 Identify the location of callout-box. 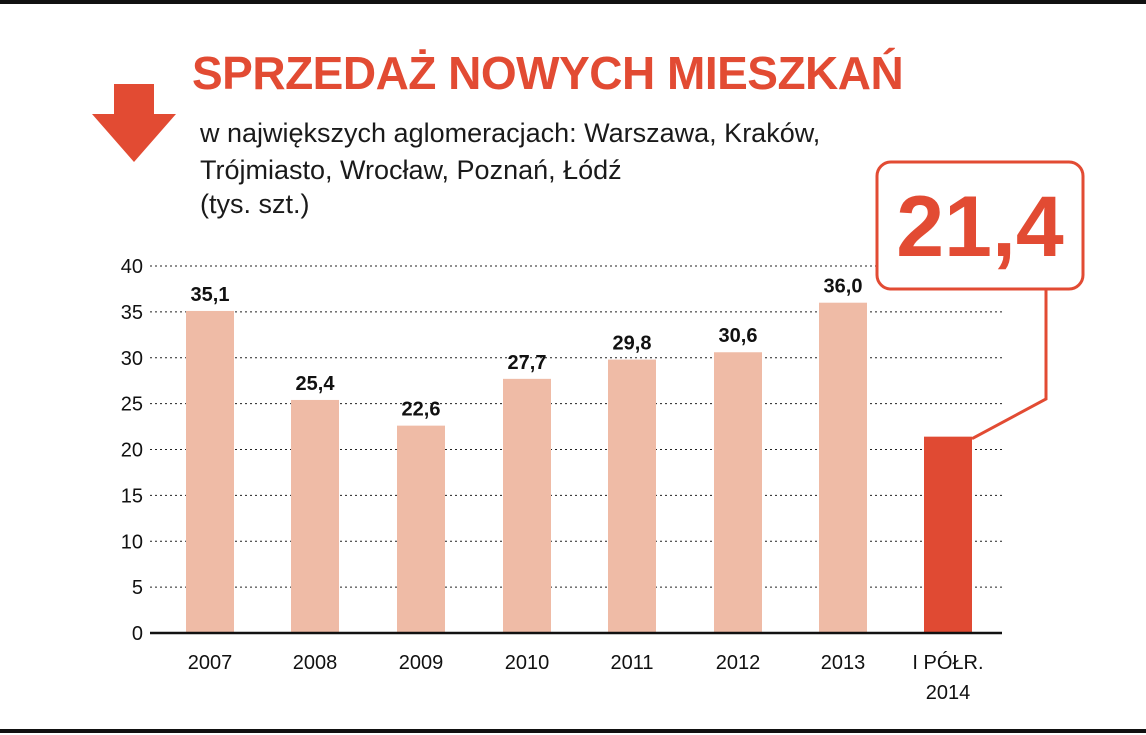
(980, 225).